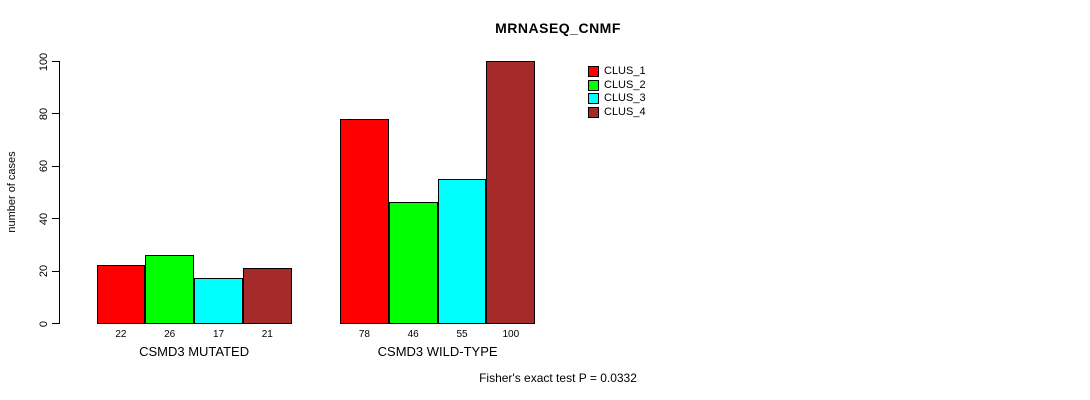 This screenshot has width=1090, height=400. I want to click on y-axis-tick-label: 60, so click(44, 166).